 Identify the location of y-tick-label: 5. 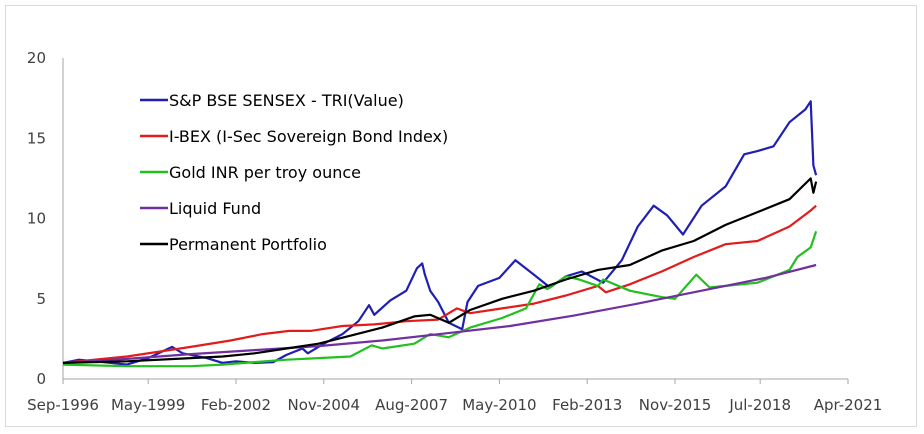
(41, 299).